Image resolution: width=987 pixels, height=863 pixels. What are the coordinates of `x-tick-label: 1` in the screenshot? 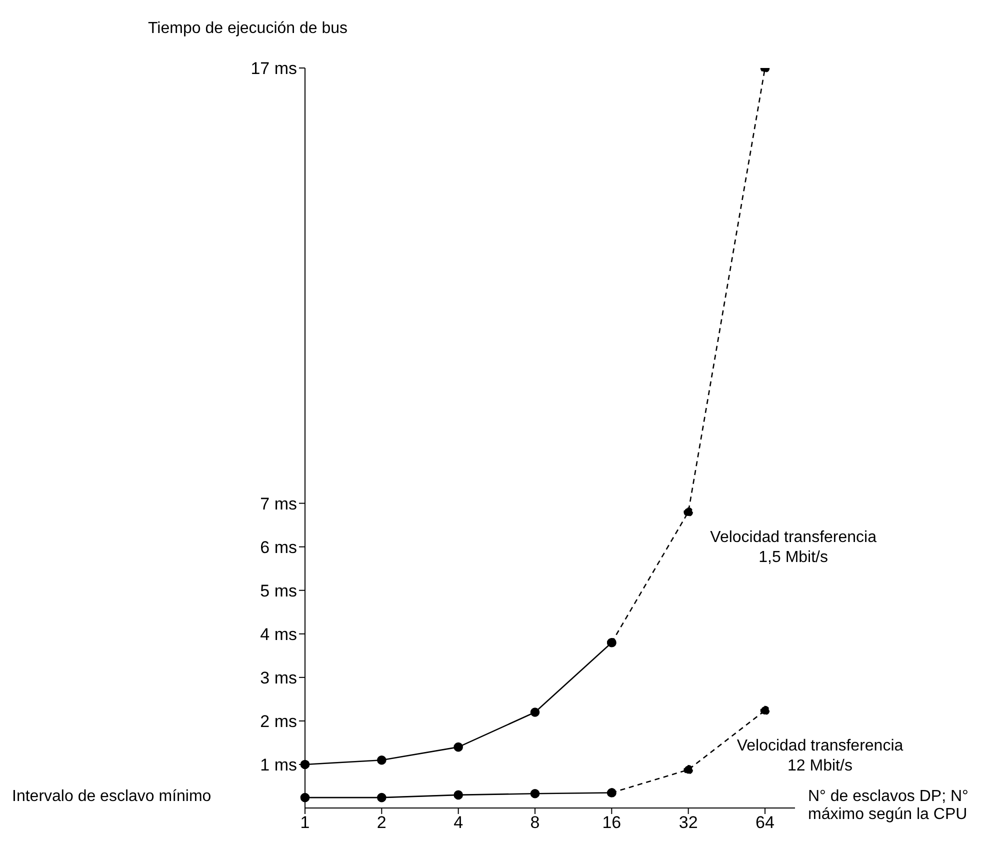 It's located at (305, 822).